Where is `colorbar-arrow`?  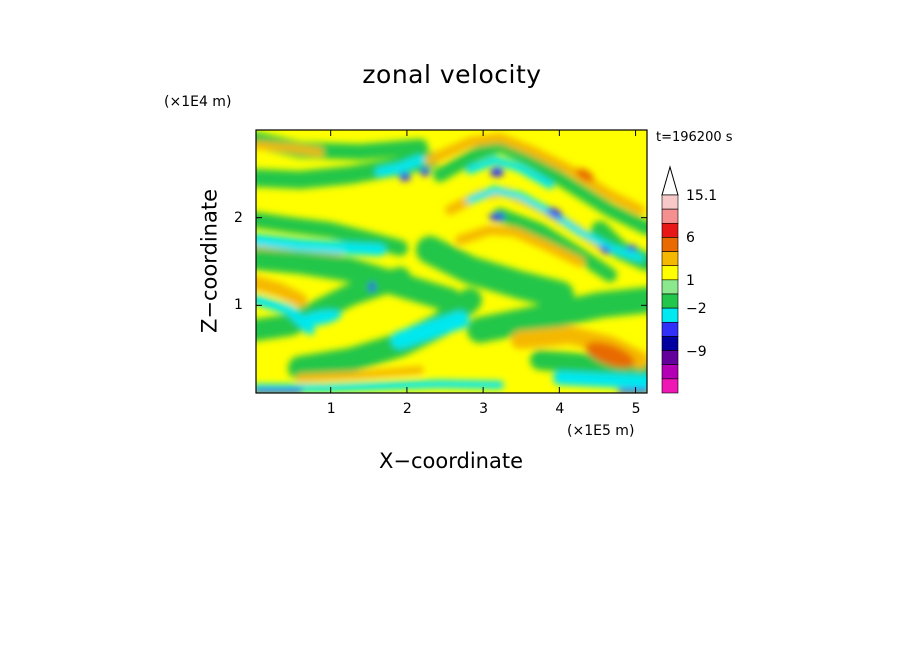 colorbar-arrow is located at coordinates (670, 180).